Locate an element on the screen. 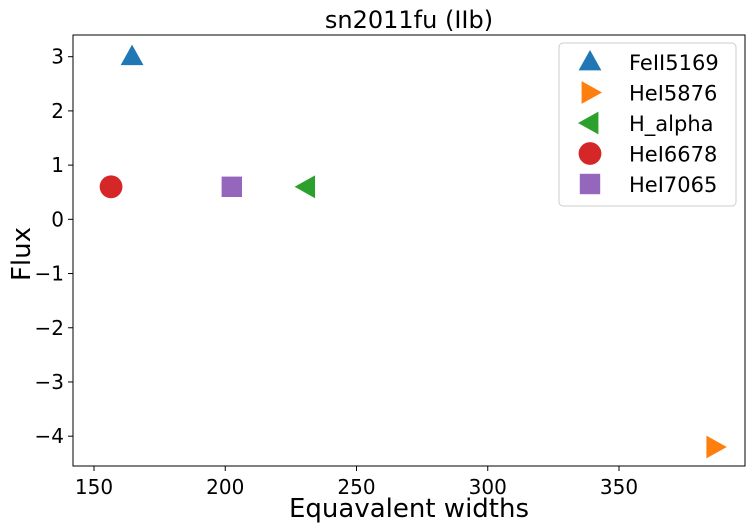  y-tick-label: −3 is located at coordinates (49, 382).